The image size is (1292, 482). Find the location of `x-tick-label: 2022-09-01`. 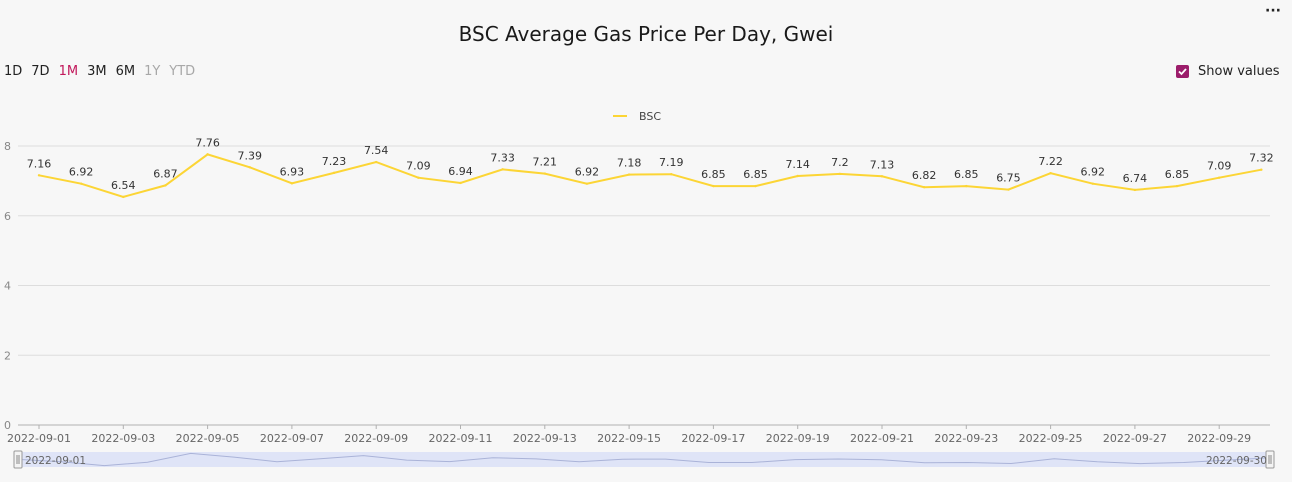

x-tick-label: 2022-09-01 is located at coordinates (39, 438).